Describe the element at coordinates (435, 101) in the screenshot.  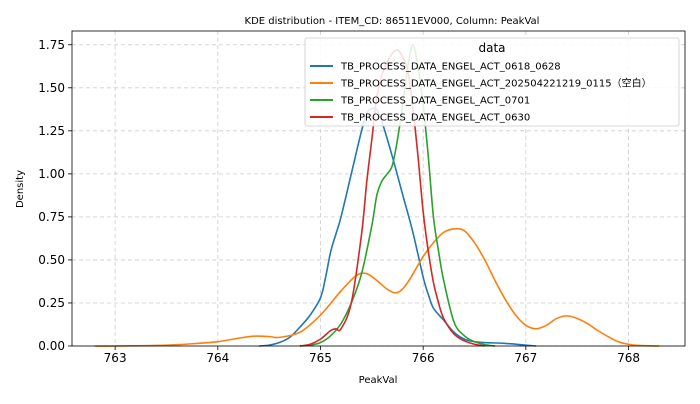
I see `legend-label-2: TB_PROCESS_DATA_ENGEL_ACT_0701` at that location.